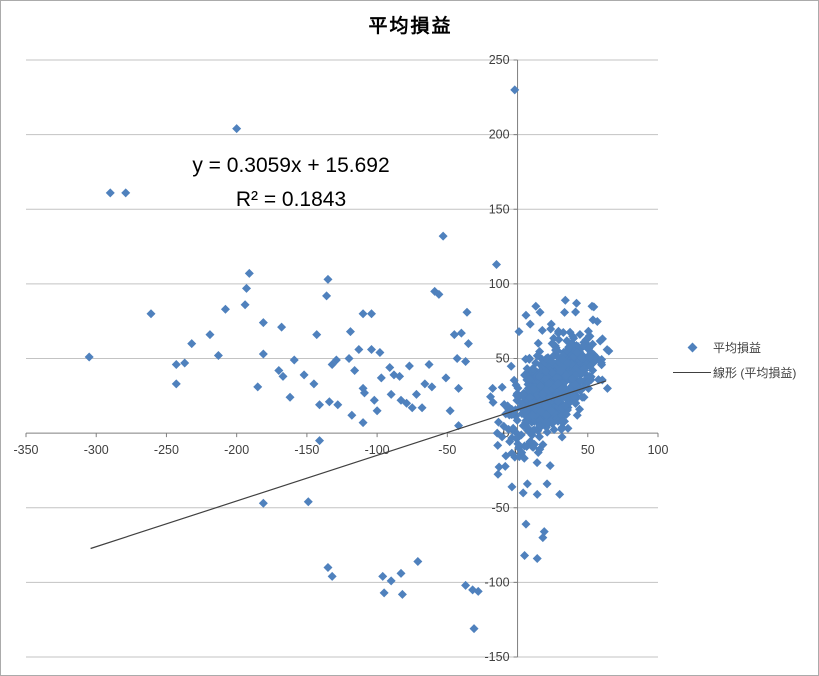  I want to click on legend-label-trendline: 線形 (平均損益), so click(755, 372).